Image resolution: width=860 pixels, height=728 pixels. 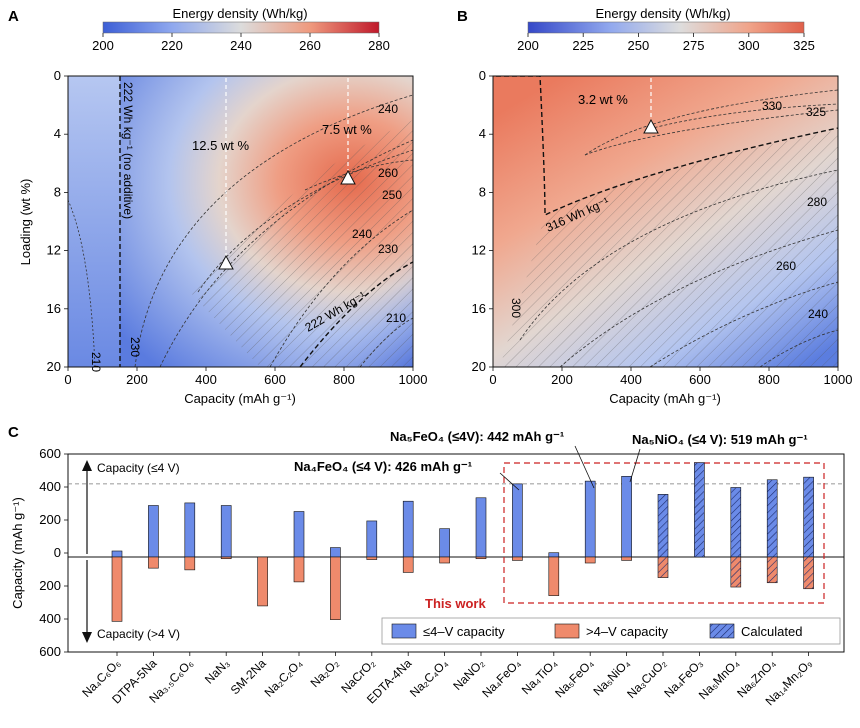 What do you see at coordinates (639, 45) in the screenshot?
I see `colorbar-tick-label: 250` at bounding box center [639, 45].